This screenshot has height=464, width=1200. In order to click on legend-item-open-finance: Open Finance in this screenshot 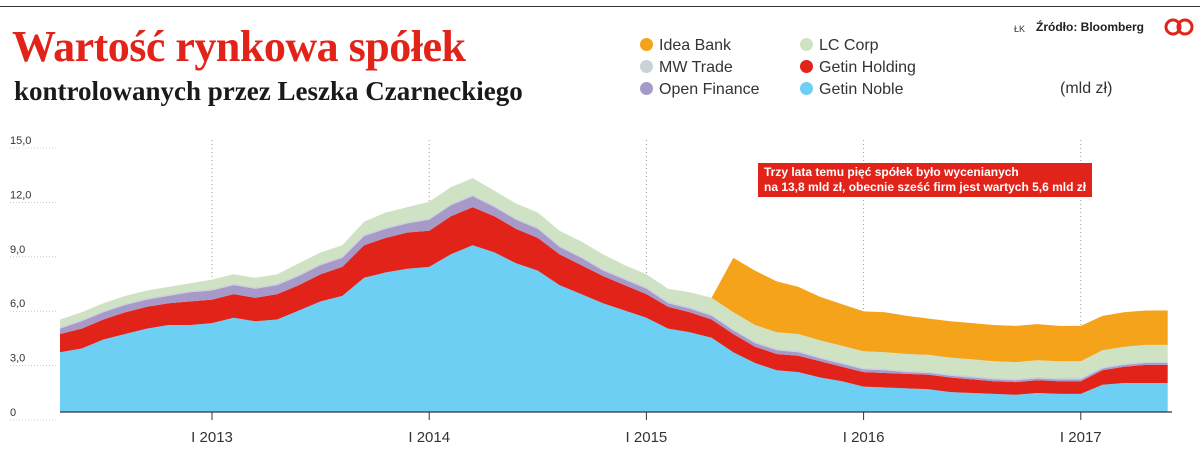, I will do `click(700, 90)`.